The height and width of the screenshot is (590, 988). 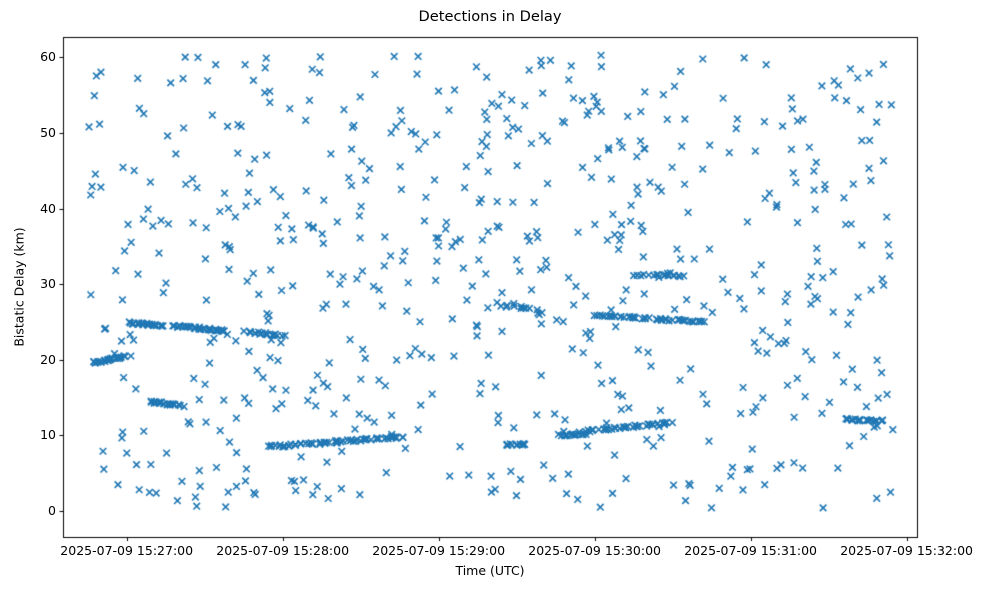 What do you see at coordinates (48, 359) in the screenshot?
I see `y-tick-label: 20` at bounding box center [48, 359].